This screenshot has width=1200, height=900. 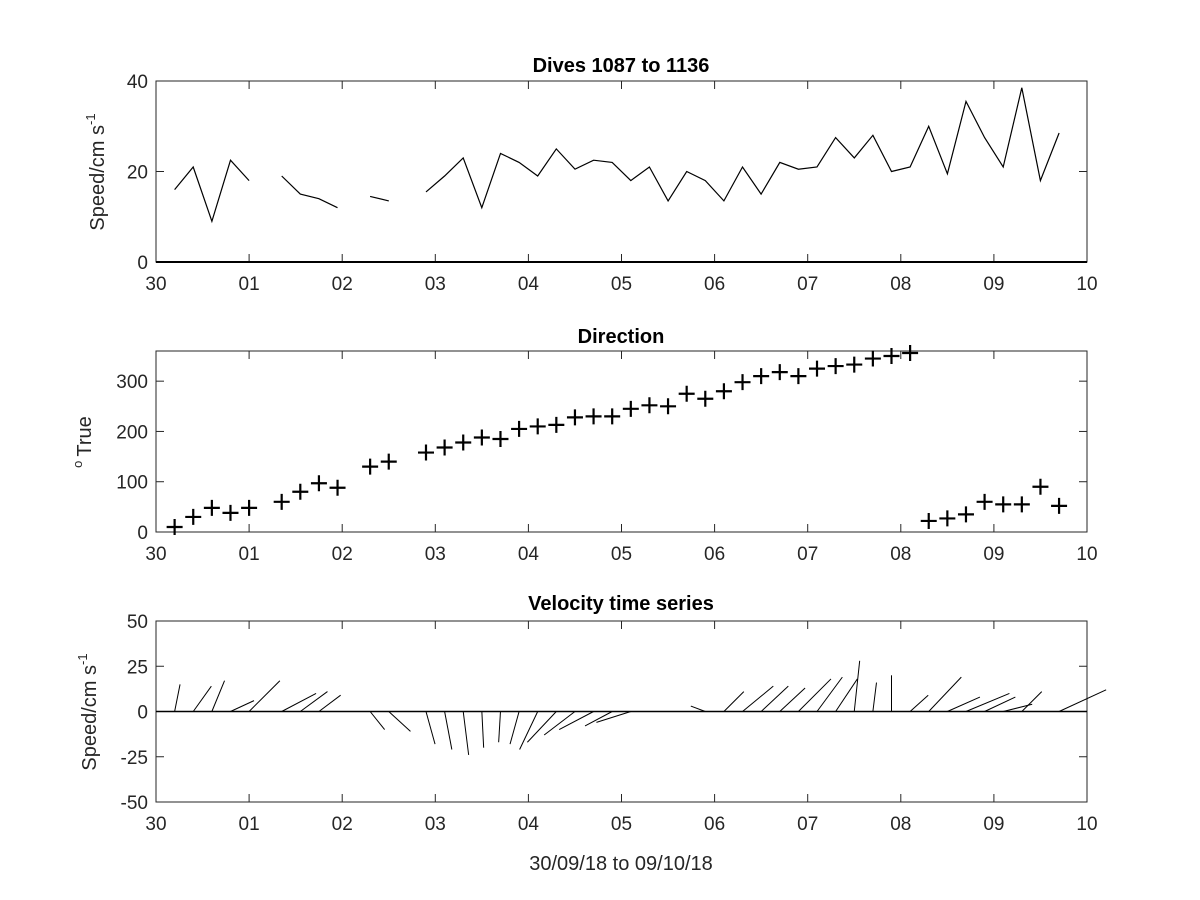 I want to click on velocity-panel-xlabel: 30/09/18 to 09/10/18, so click(x=621, y=864).